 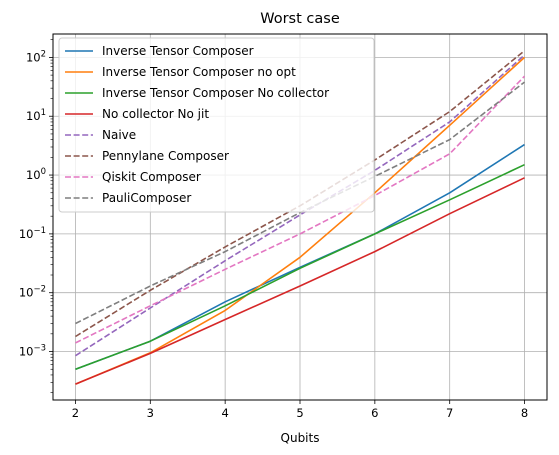 I want to click on x-tick-label: 4, so click(x=224, y=413).